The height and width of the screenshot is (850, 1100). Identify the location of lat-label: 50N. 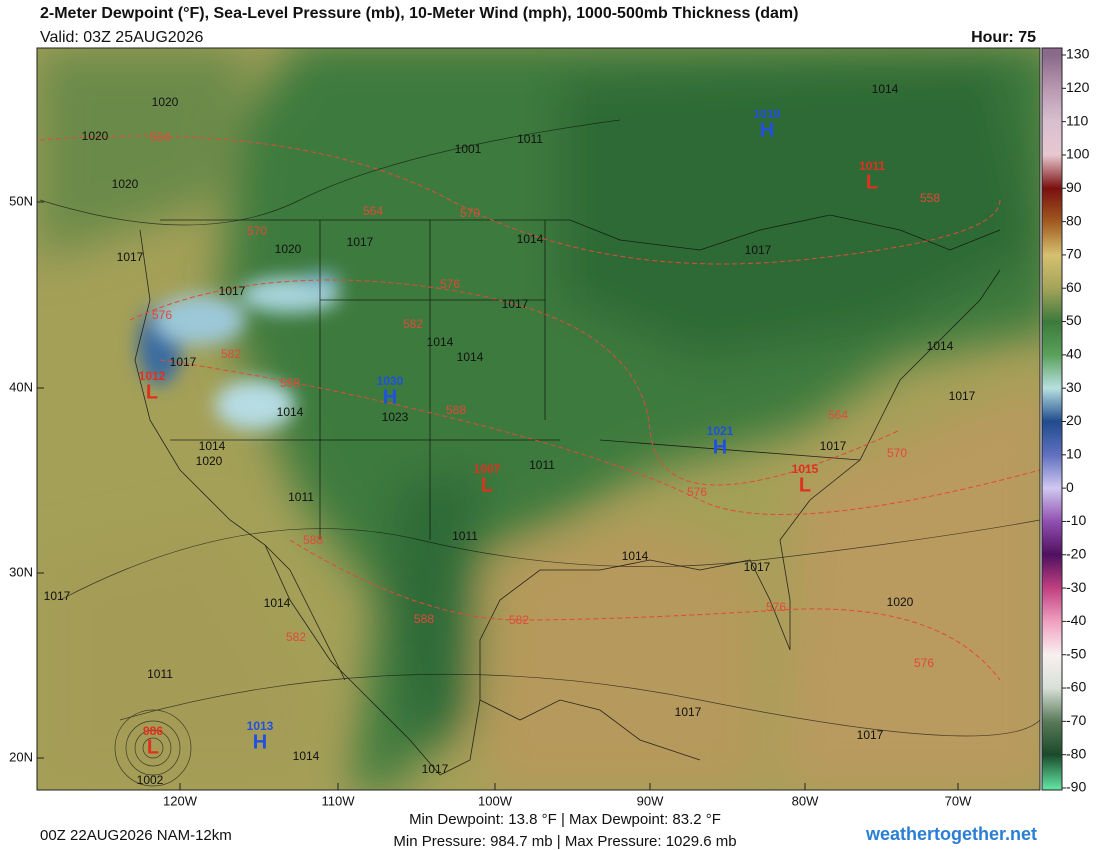
(21, 200).